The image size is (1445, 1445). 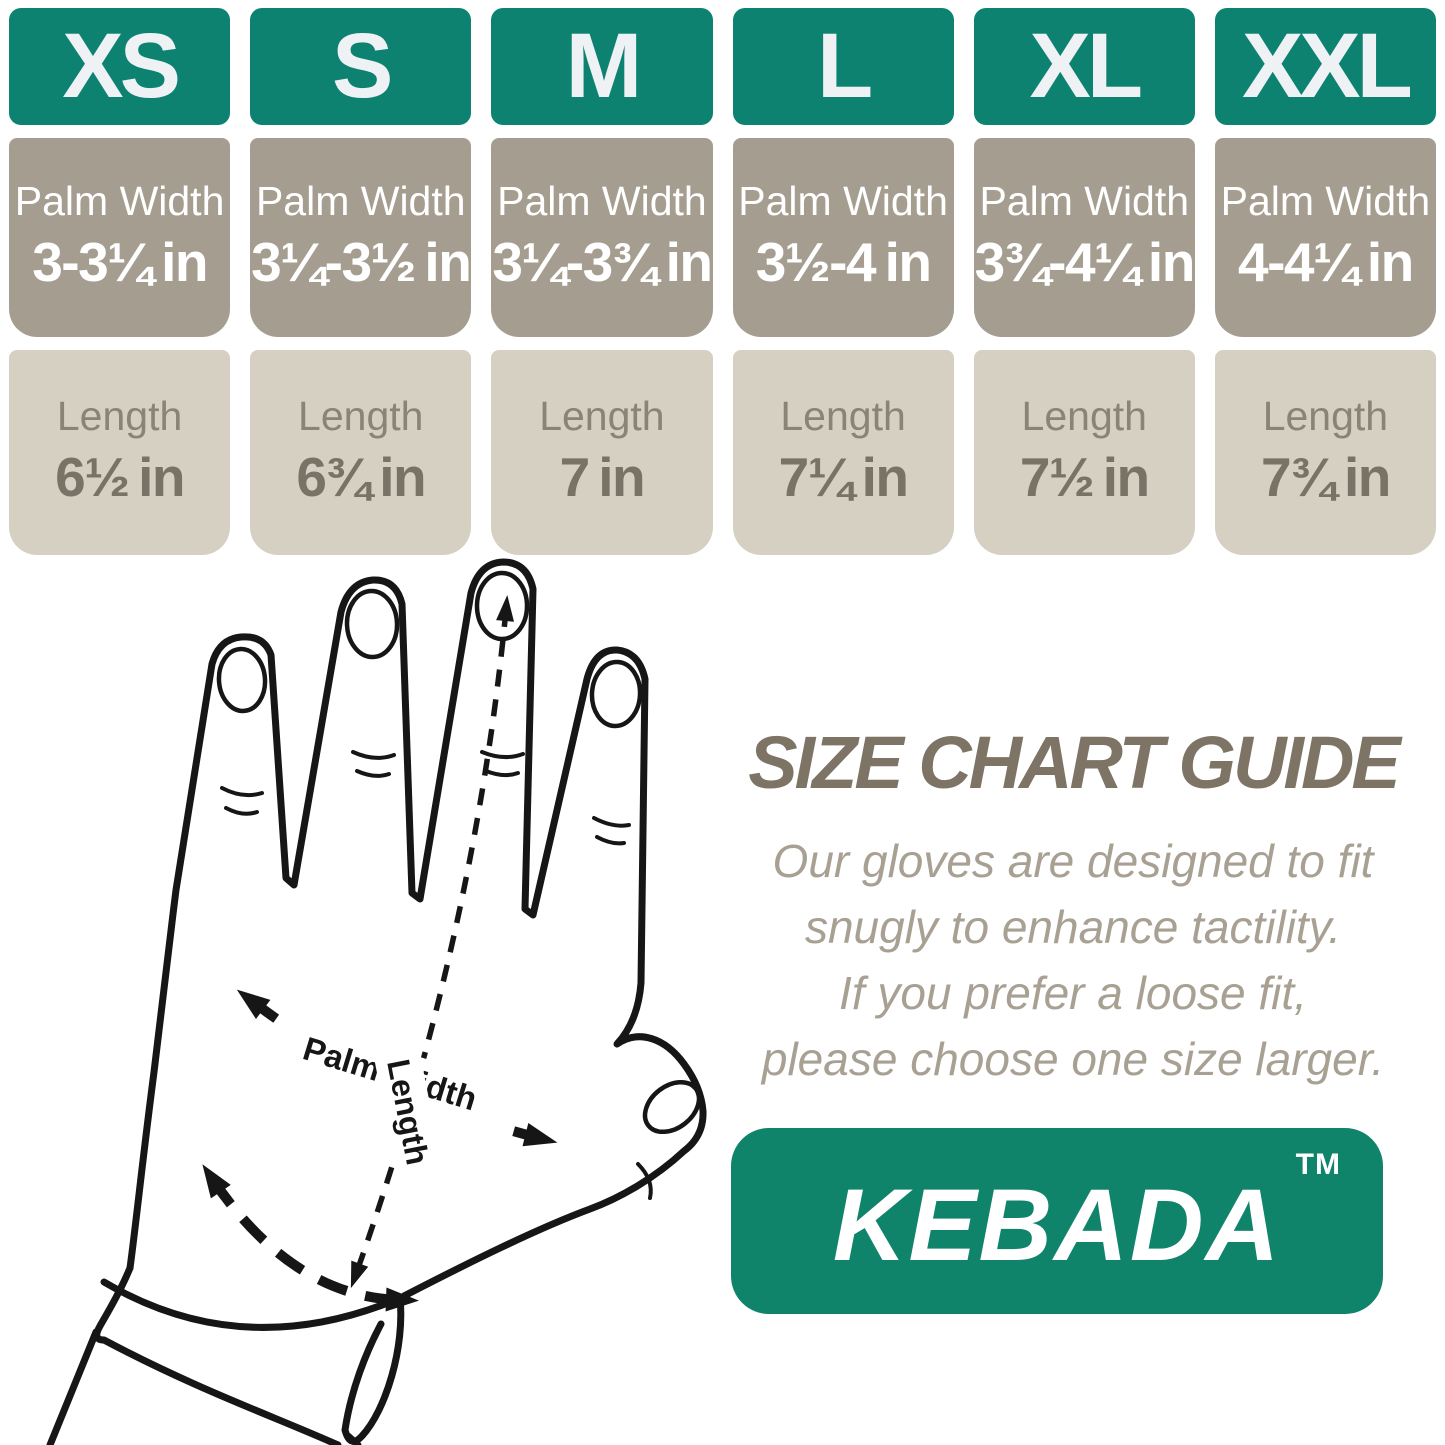 What do you see at coordinates (602, 262) in the screenshot?
I see `palm-width-value: 3¼-3¾ in` at bounding box center [602, 262].